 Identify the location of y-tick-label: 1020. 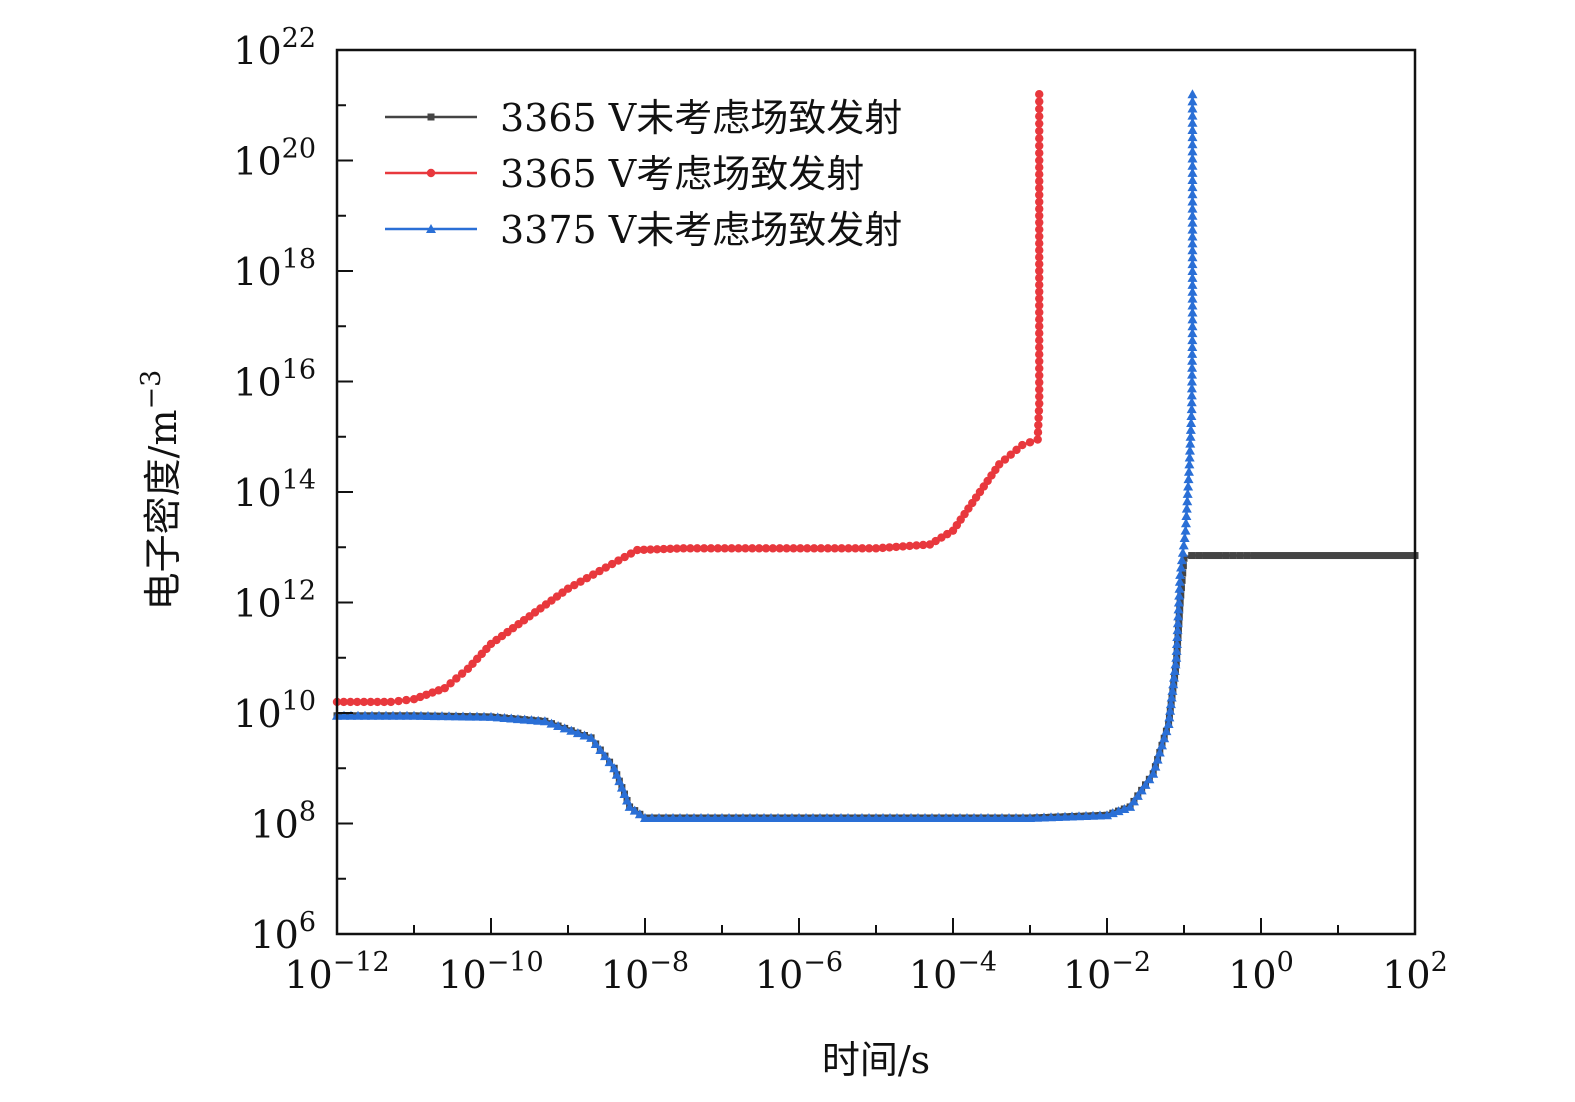
(274, 159).